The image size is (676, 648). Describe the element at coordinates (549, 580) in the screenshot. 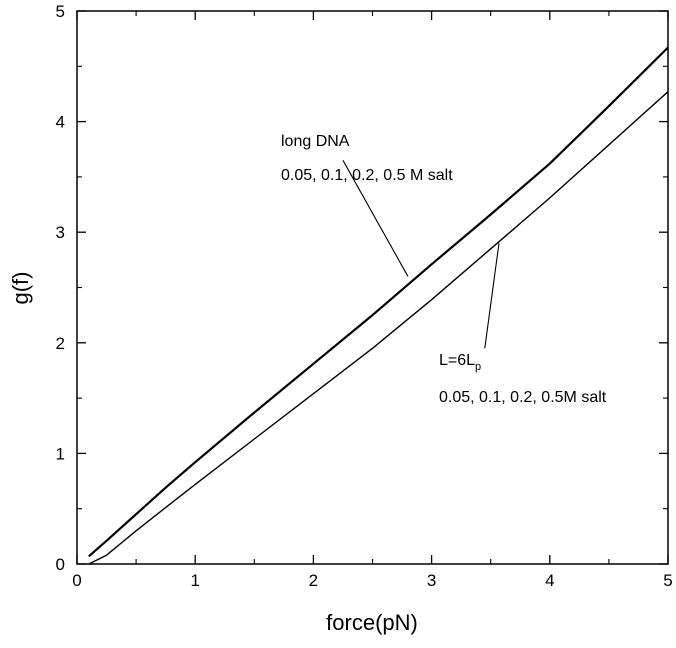

I see `x-tick-label: 4` at that location.